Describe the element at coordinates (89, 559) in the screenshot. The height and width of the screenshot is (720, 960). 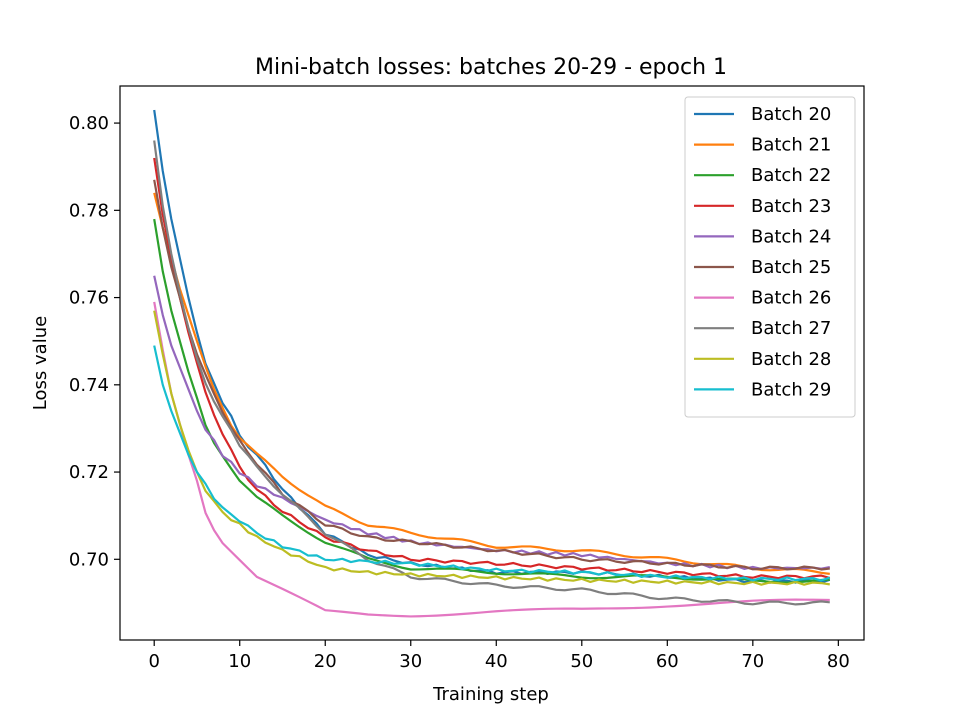
I see `y-tick-label: 0.70` at that location.